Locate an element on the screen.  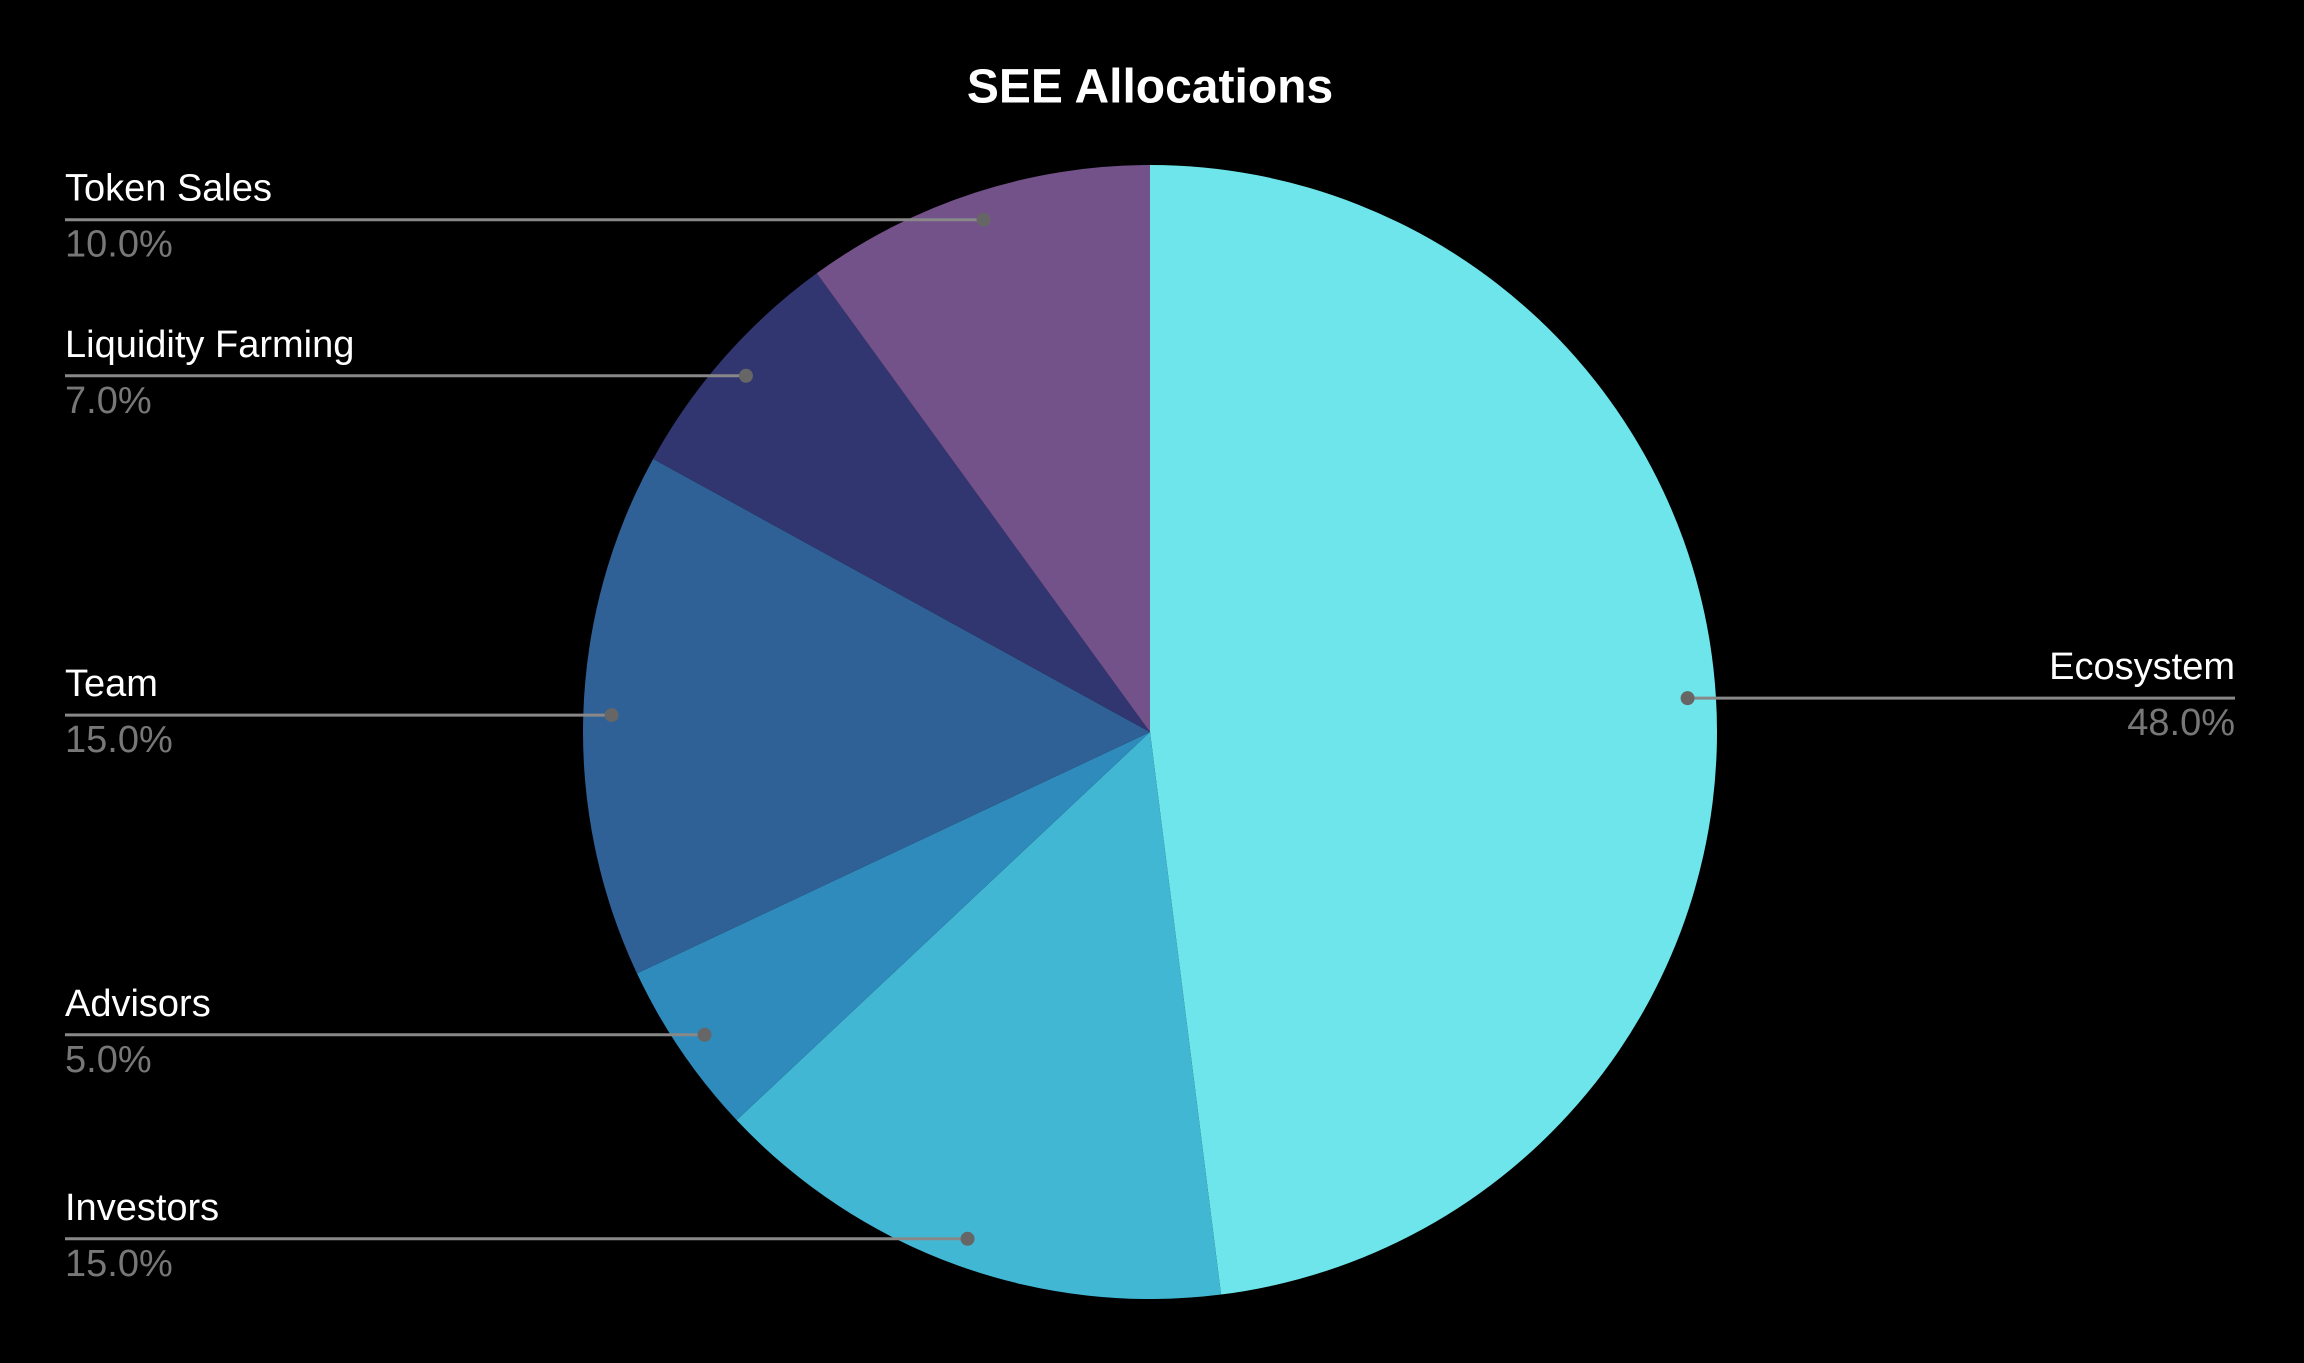
slice-value-label: 7.0% is located at coordinates (108, 401).